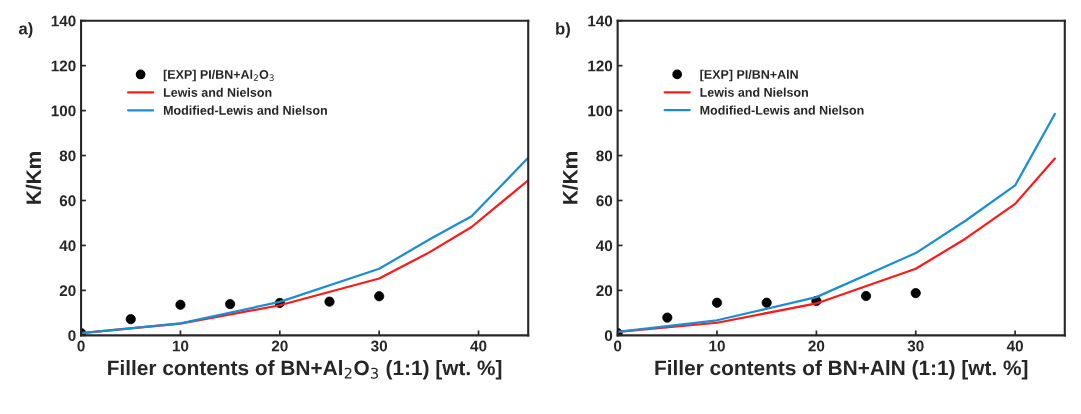  What do you see at coordinates (305, 370) in the screenshot?
I see `x-axis-title: Filler contents of BN+Al$_{2}$O$_{3}$ (1:1) [wt. %]` at bounding box center [305, 370].